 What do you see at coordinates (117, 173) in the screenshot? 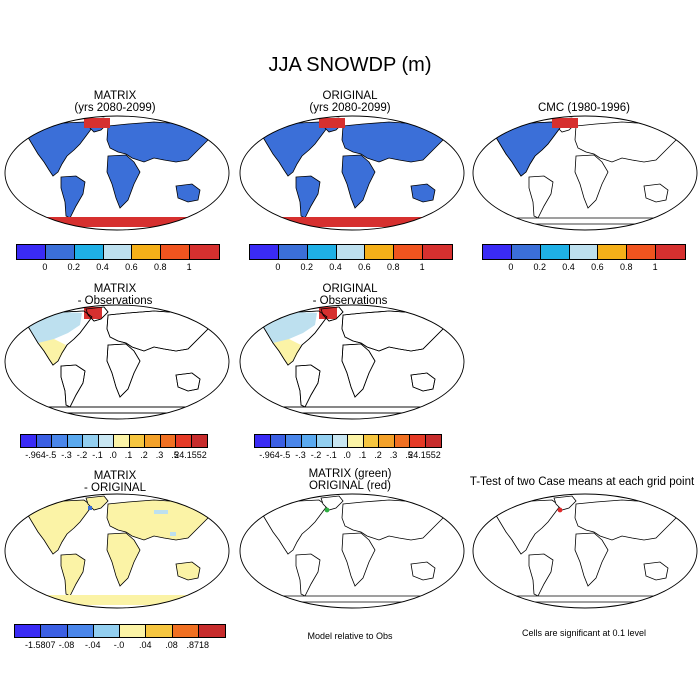
I see `map-matrix` at bounding box center [117, 173].